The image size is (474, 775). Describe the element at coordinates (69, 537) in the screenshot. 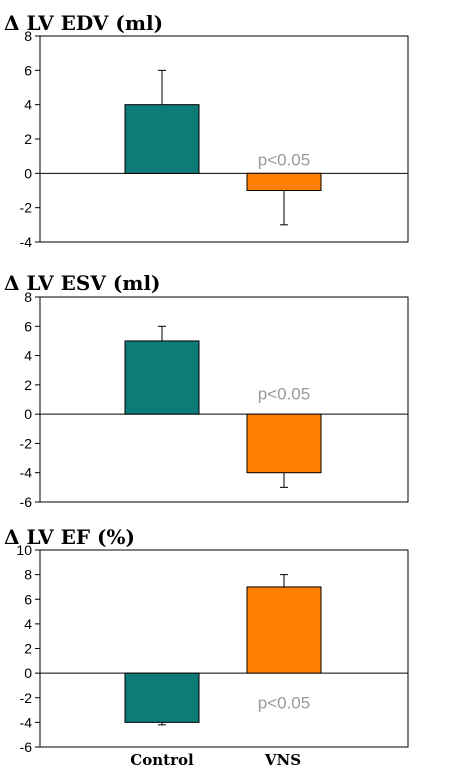

I see `chart-title: Δ LV EF (%)` at that location.